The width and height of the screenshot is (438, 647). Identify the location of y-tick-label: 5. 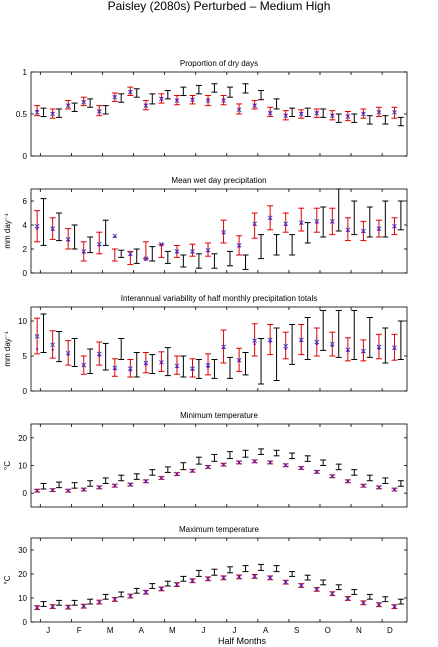
(25, 356).